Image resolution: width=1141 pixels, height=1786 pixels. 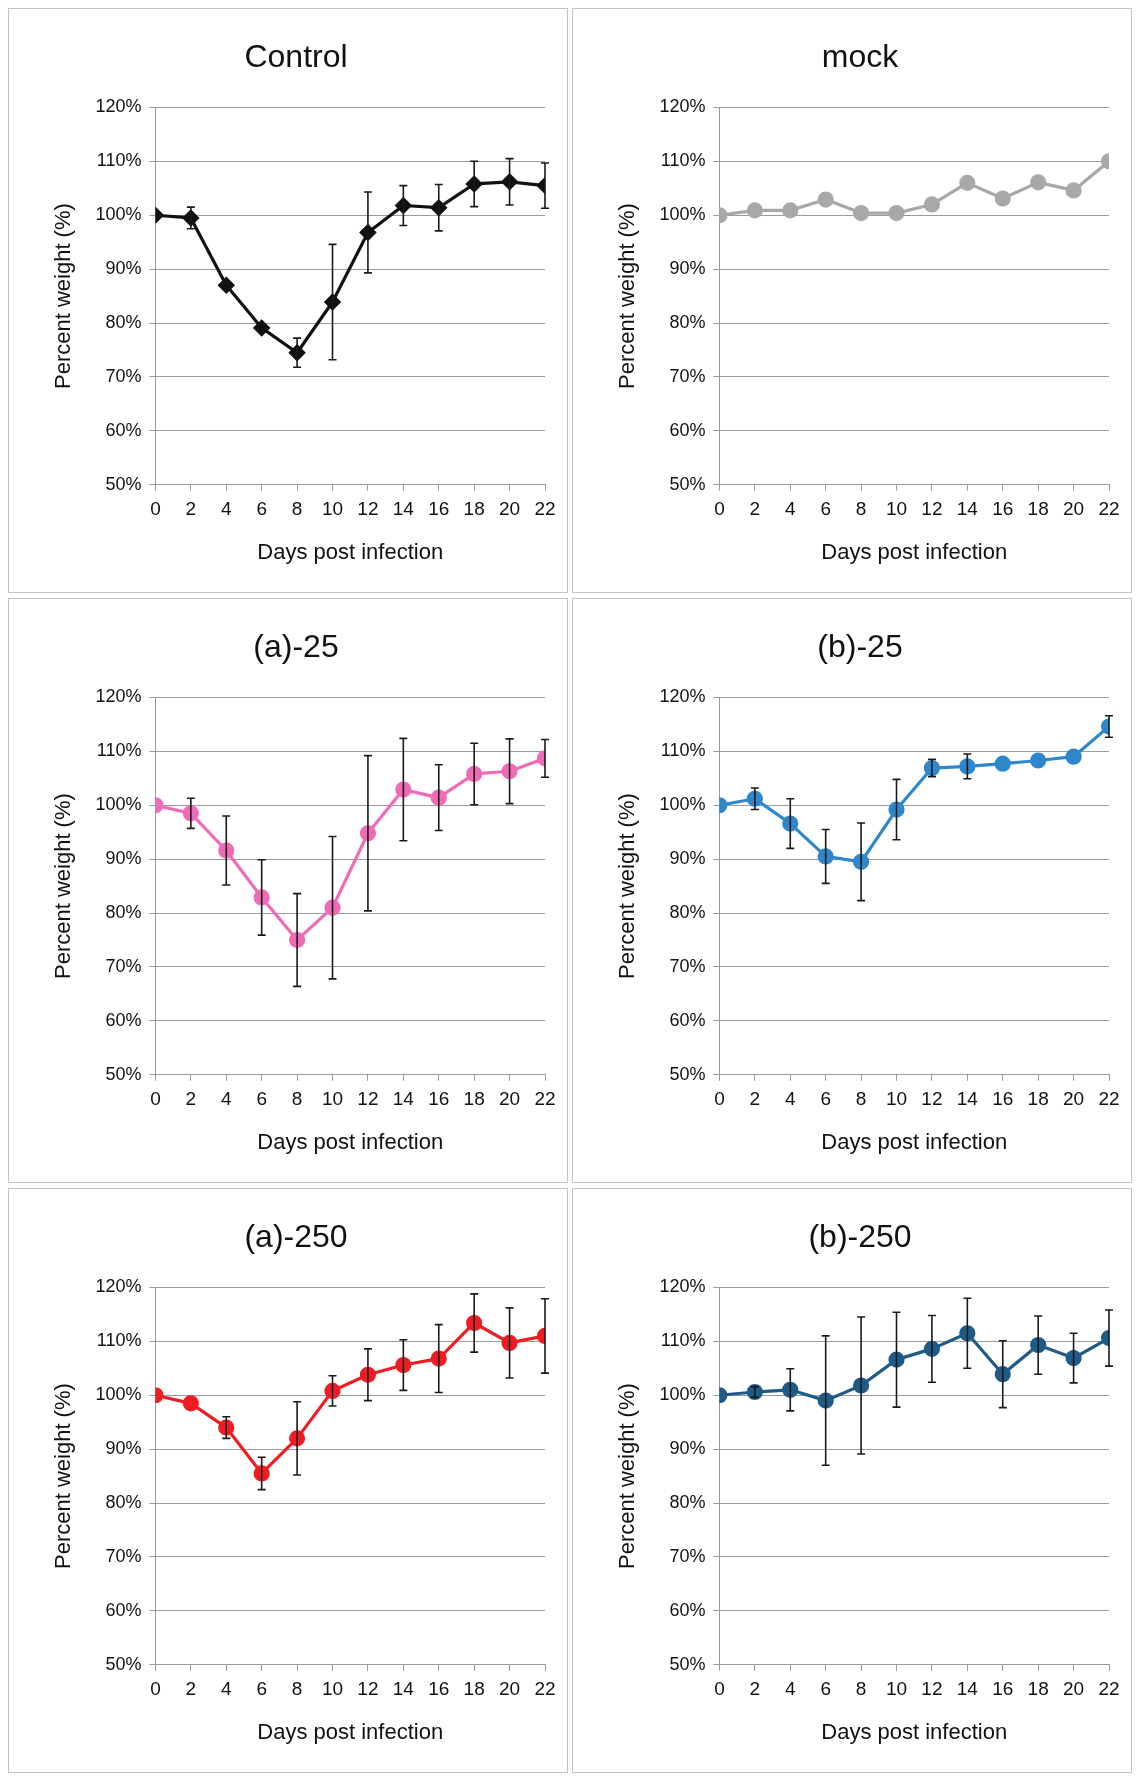 What do you see at coordinates (296, 1236) in the screenshot?
I see `chart-title: (a)-250` at bounding box center [296, 1236].